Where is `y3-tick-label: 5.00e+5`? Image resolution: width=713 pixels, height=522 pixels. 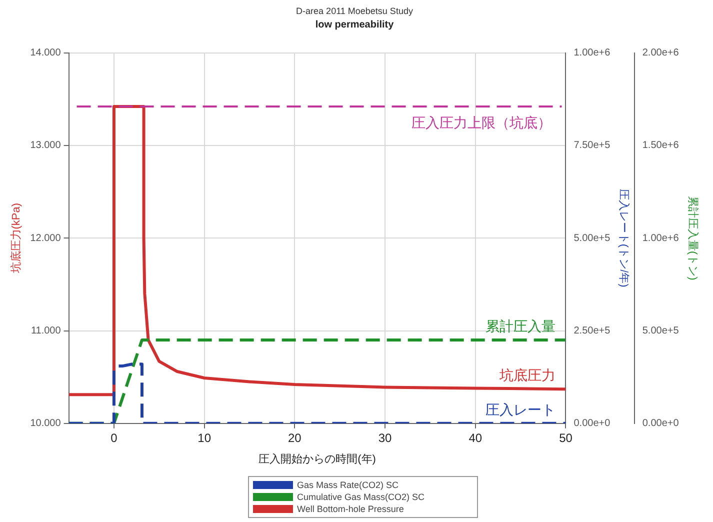
y3-tick-label: 5.00e+5 is located at coordinates (661, 331).